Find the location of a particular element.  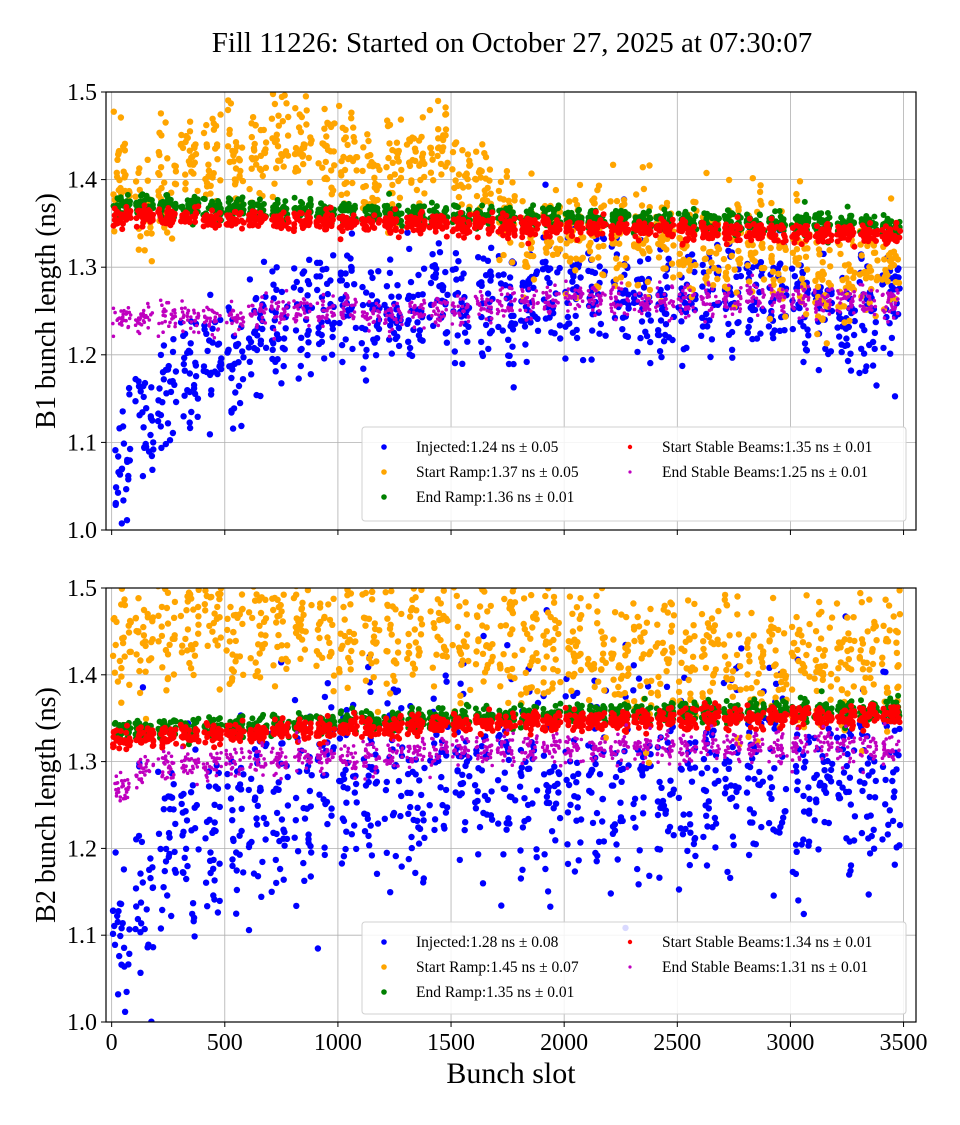

legend-entry: End Ramp:1.36 ns ± 0.01 is located at coordinates (495, 497).